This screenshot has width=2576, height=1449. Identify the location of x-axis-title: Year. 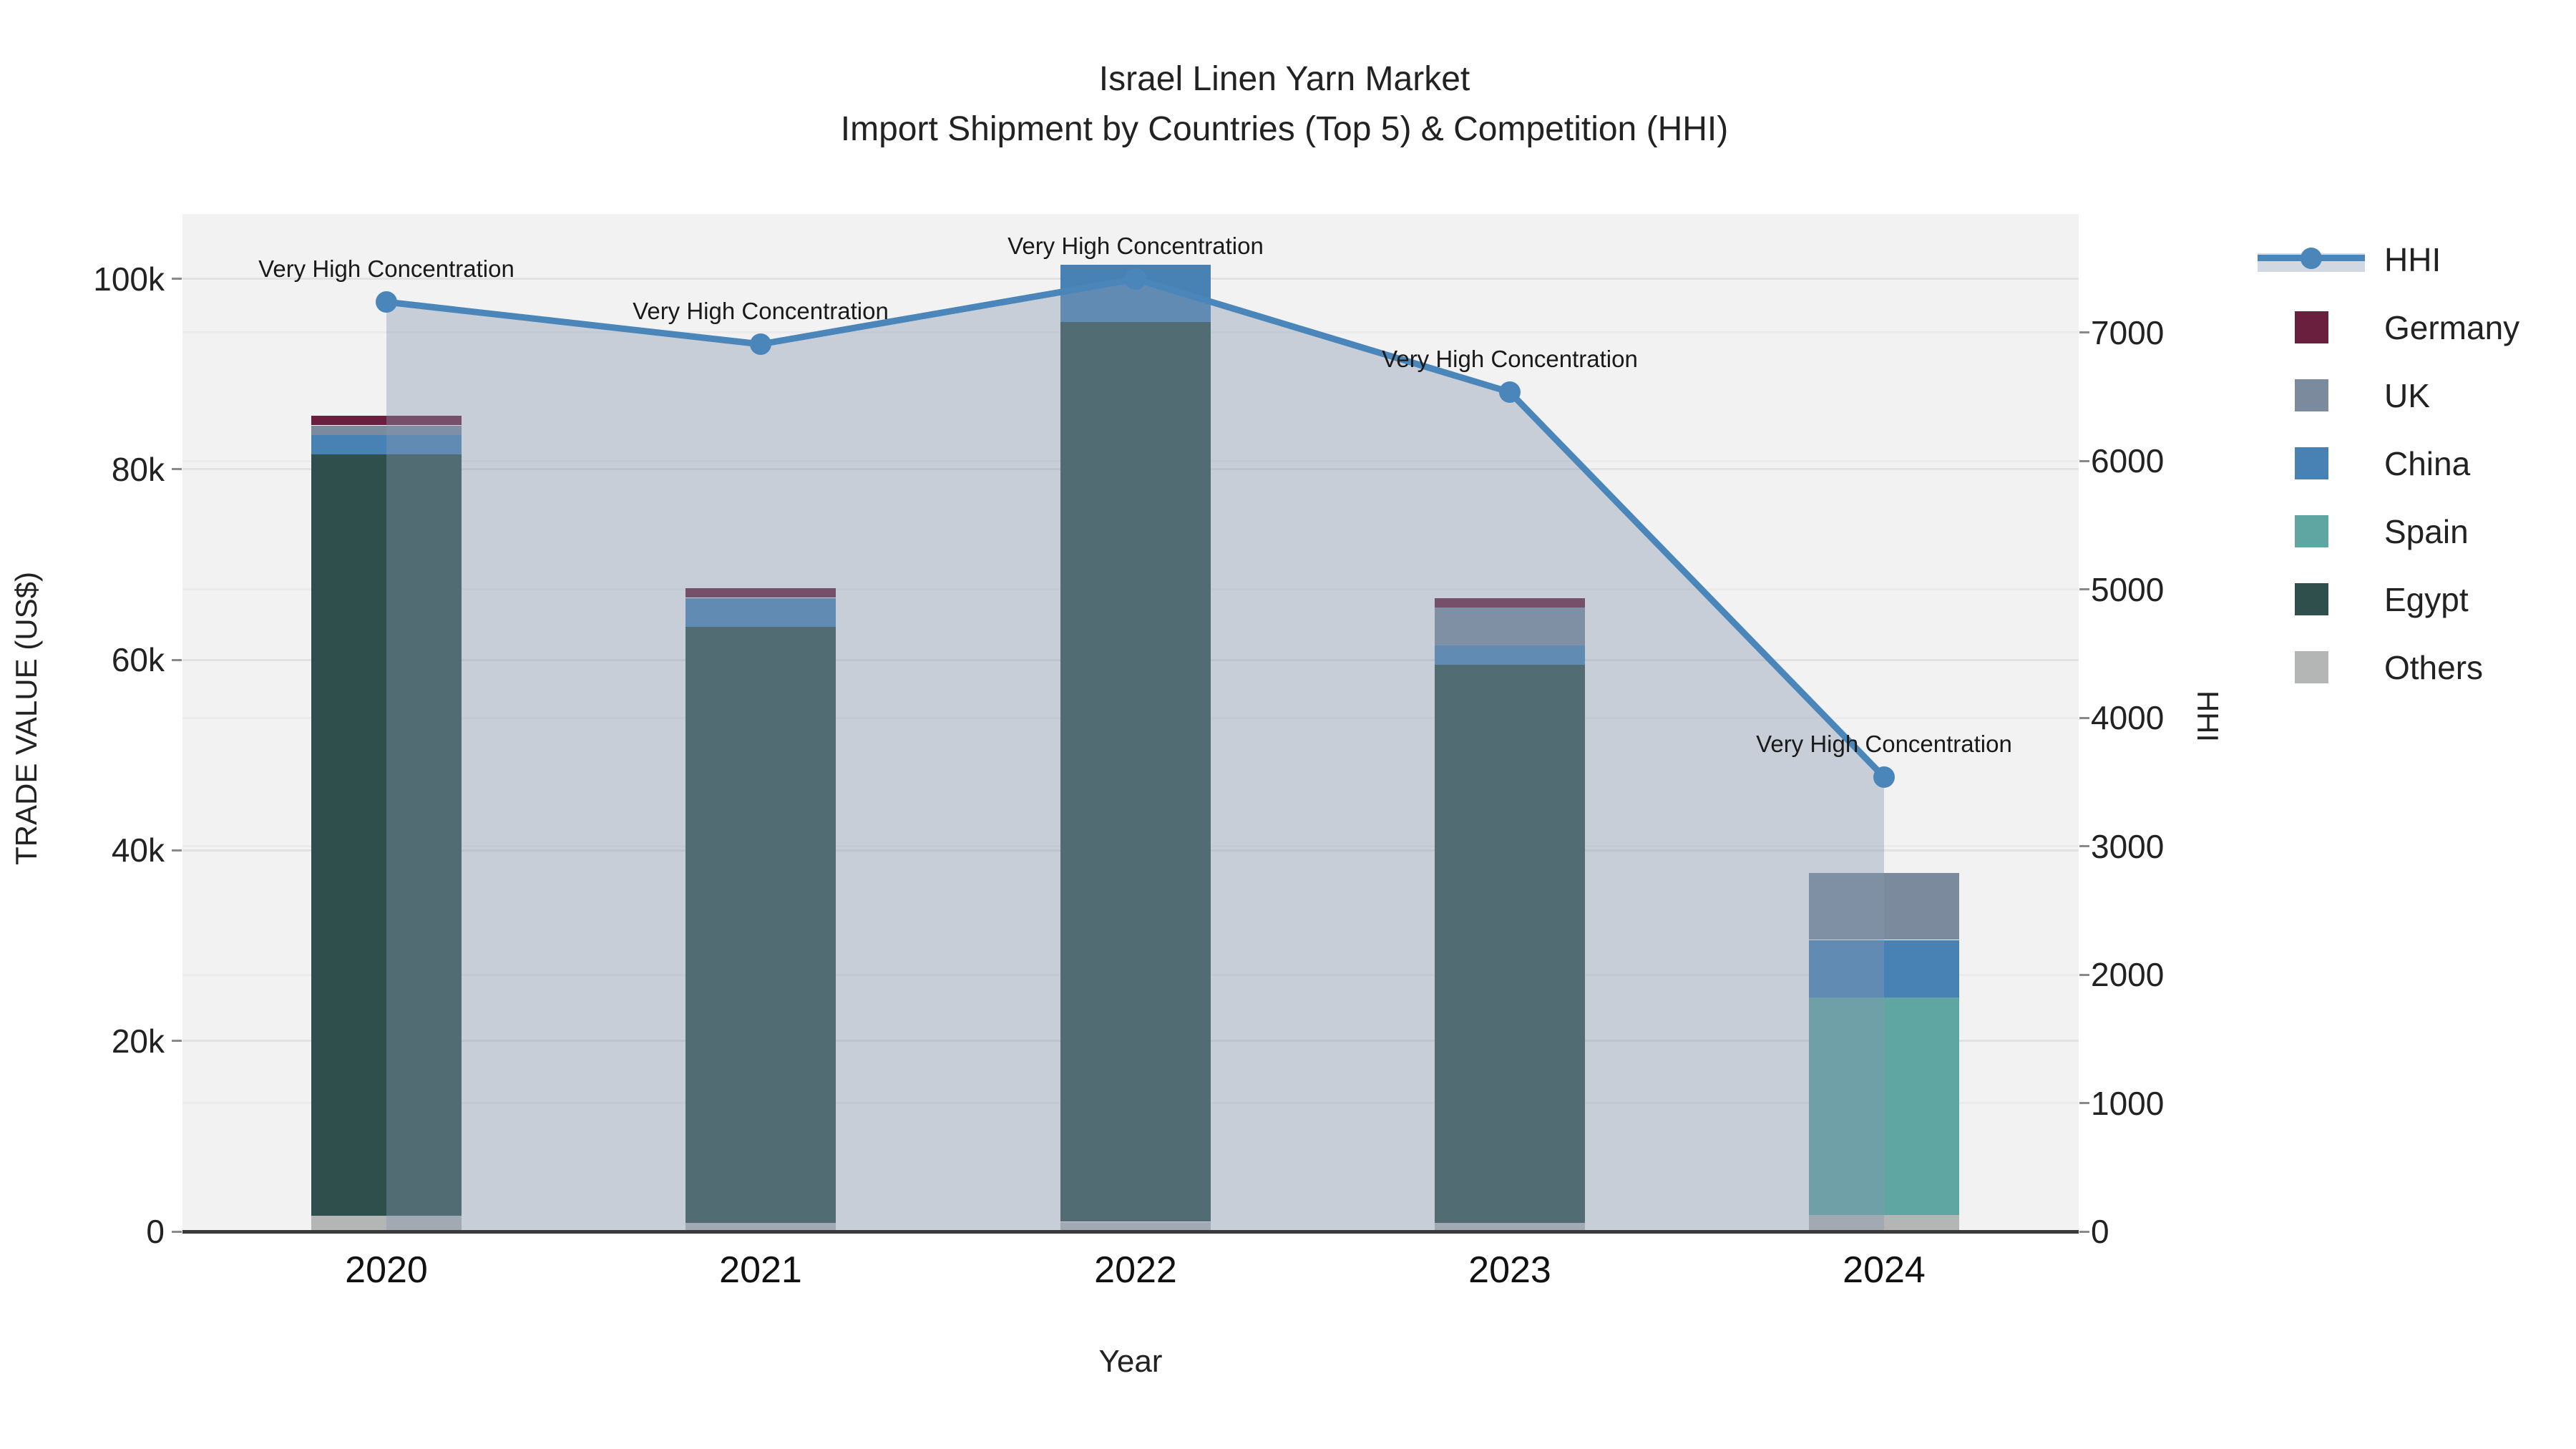
(1130, 1361).